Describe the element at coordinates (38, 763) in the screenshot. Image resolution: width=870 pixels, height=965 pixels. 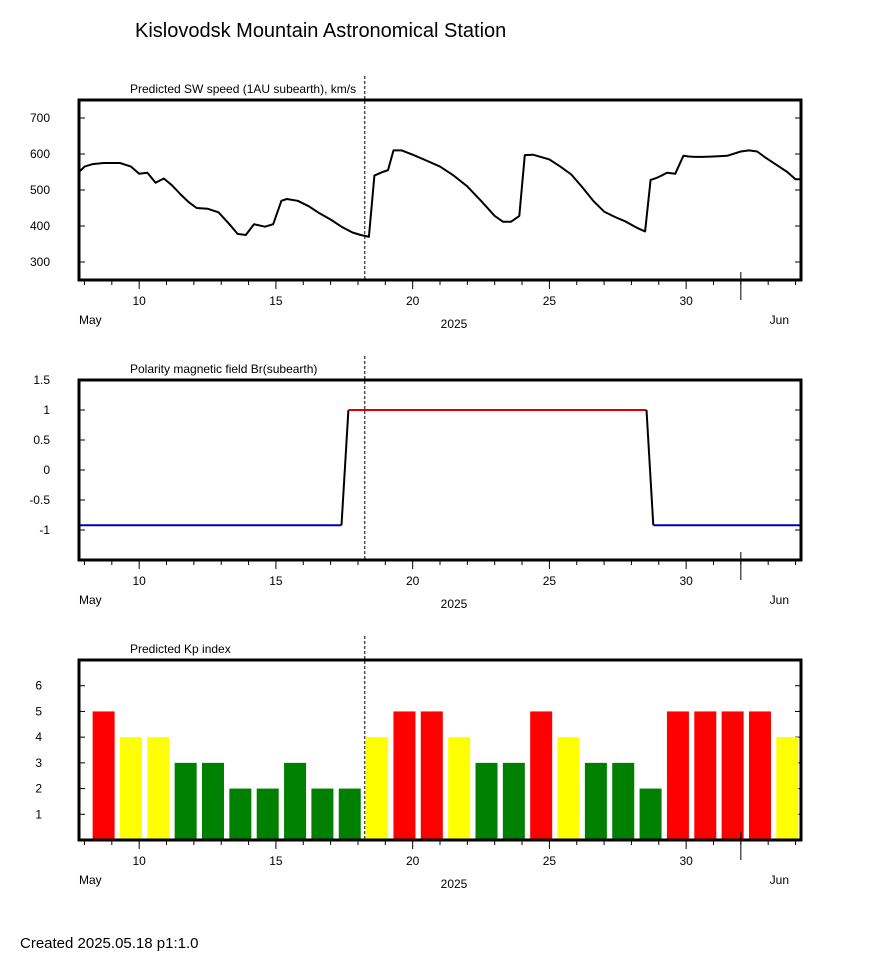
I see `y-tick-label: 3` at that location.